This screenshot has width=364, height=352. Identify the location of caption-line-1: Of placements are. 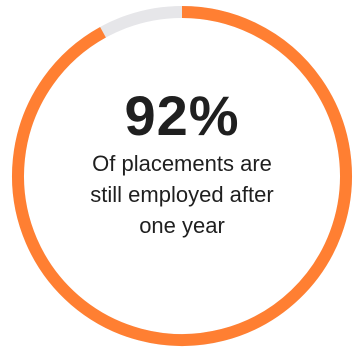
(182, 163).